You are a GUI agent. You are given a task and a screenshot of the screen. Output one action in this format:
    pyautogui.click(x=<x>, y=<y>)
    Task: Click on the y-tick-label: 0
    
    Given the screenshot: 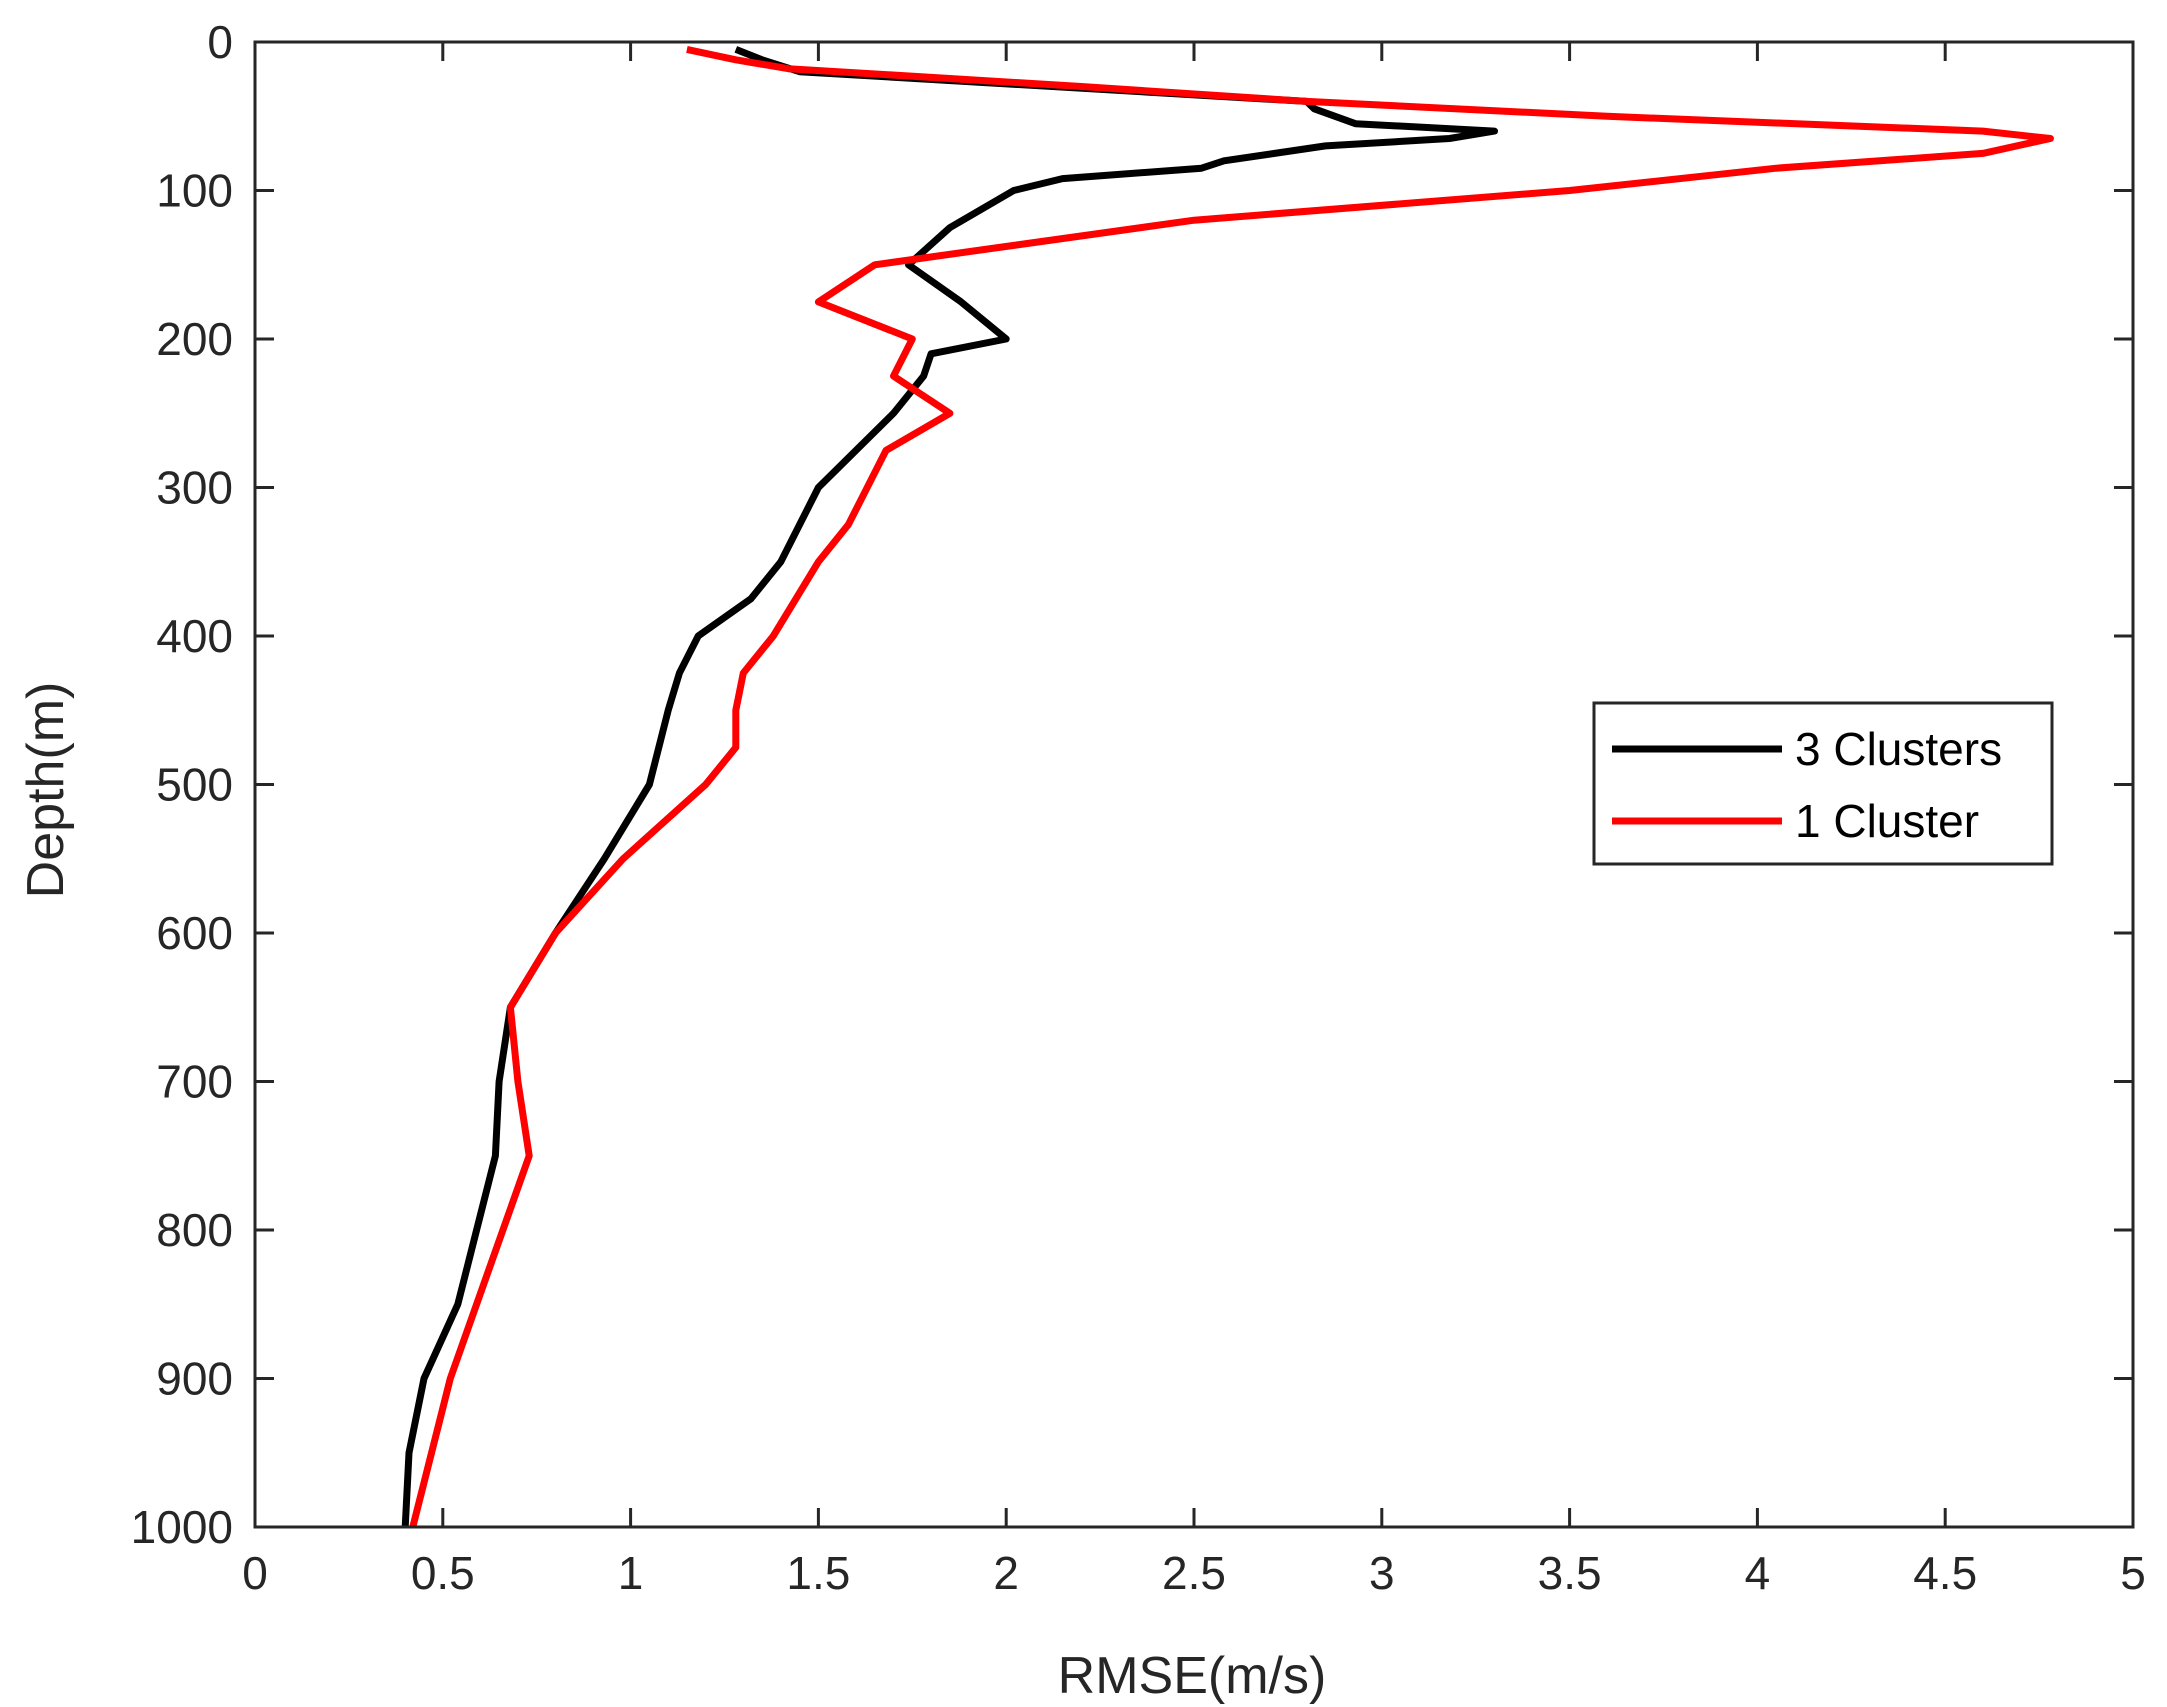 What is the action you would take?
    pyautogui.click(x=220, y=42)
    